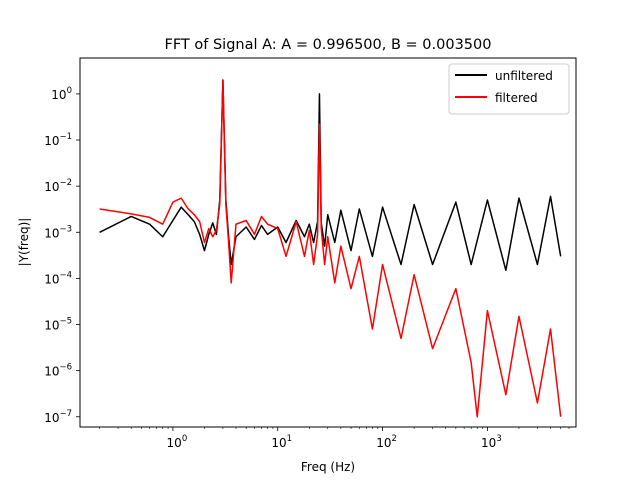 Image resolution: width=640 pixels, height=480 pixels. What do you see at coordinates (386, 442) in the screenshot?
I see `x-tick-label: 10²` at bounding box center [386, 442].